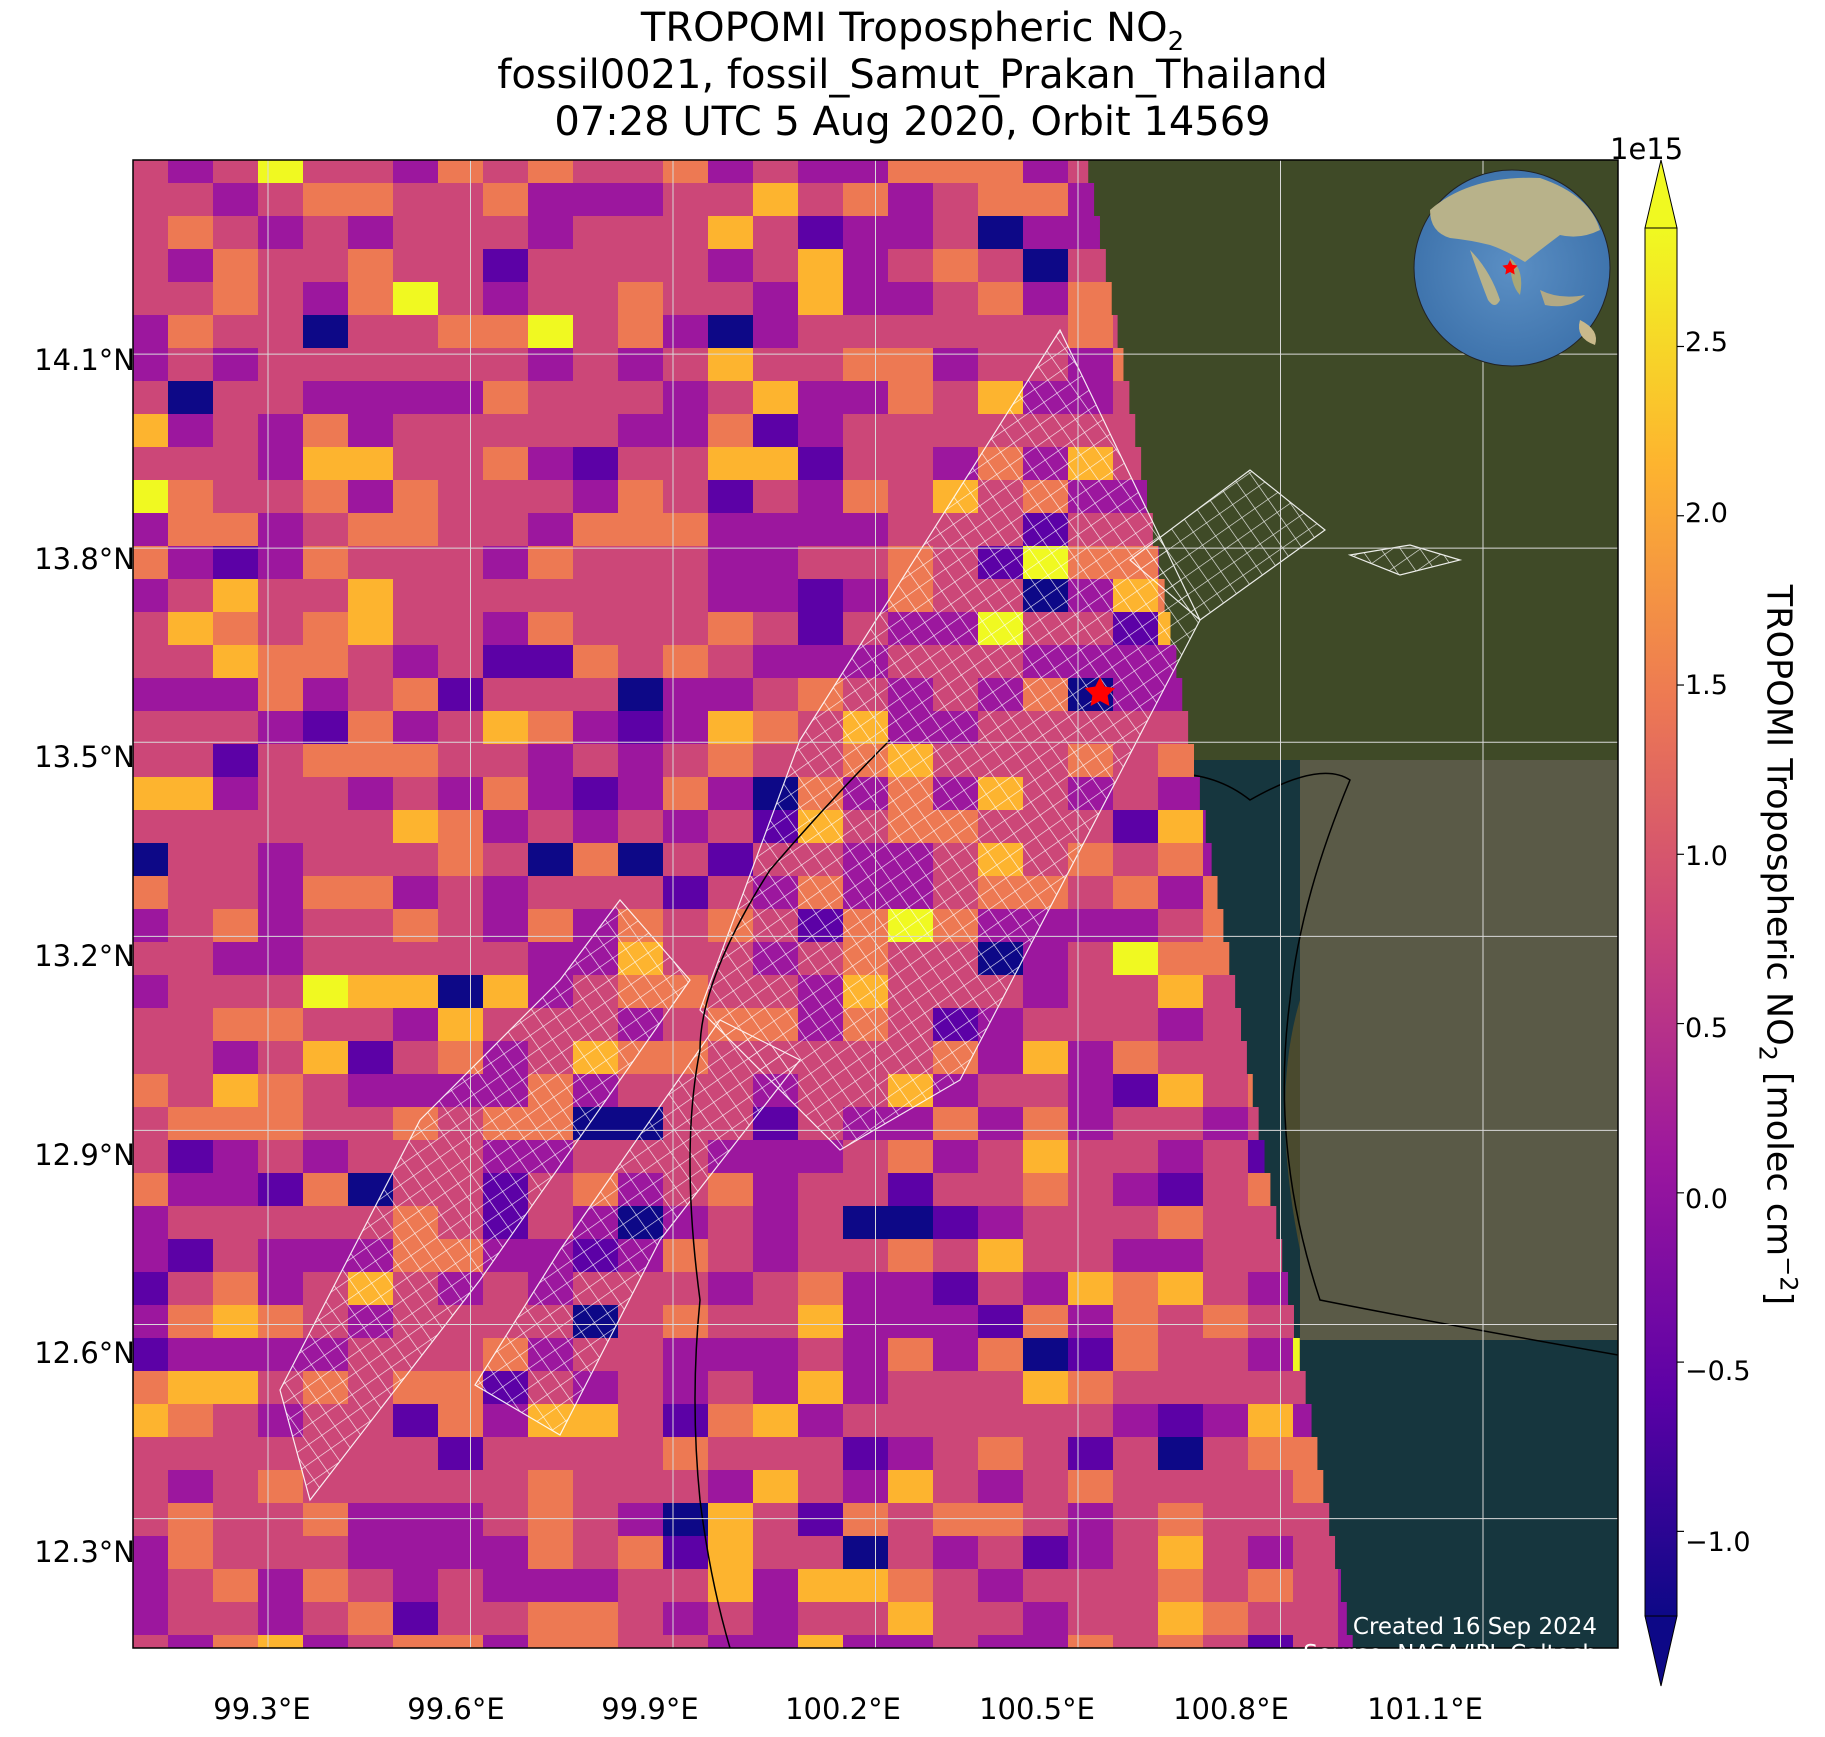  Describe the element at coordinates (1459, 1050) in the screenshot. I see `east-coast-land` at that location.